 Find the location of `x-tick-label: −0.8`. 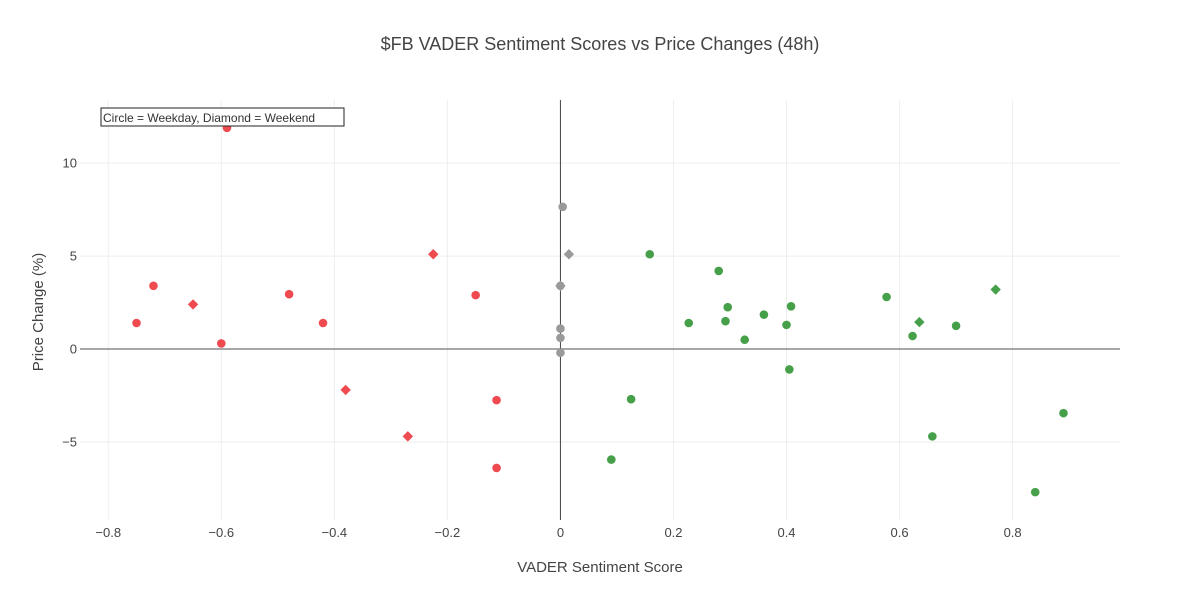

x-tick-label: −0.8 is located at coordinates (108, 532).